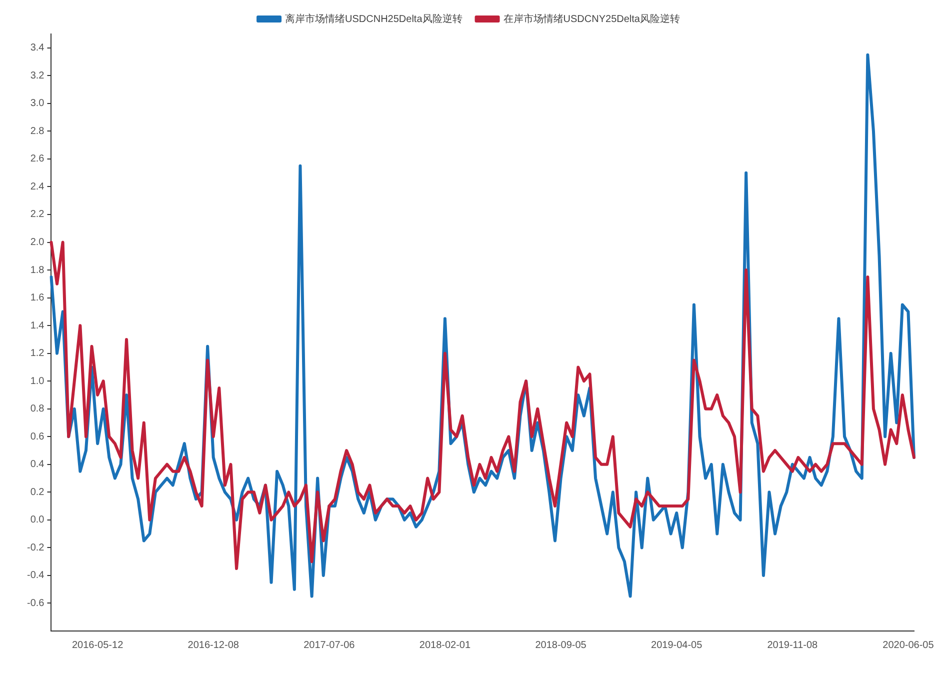 The image size is (944, 684). I want to click on y-tick-label: 1.0, so click(37, 381).